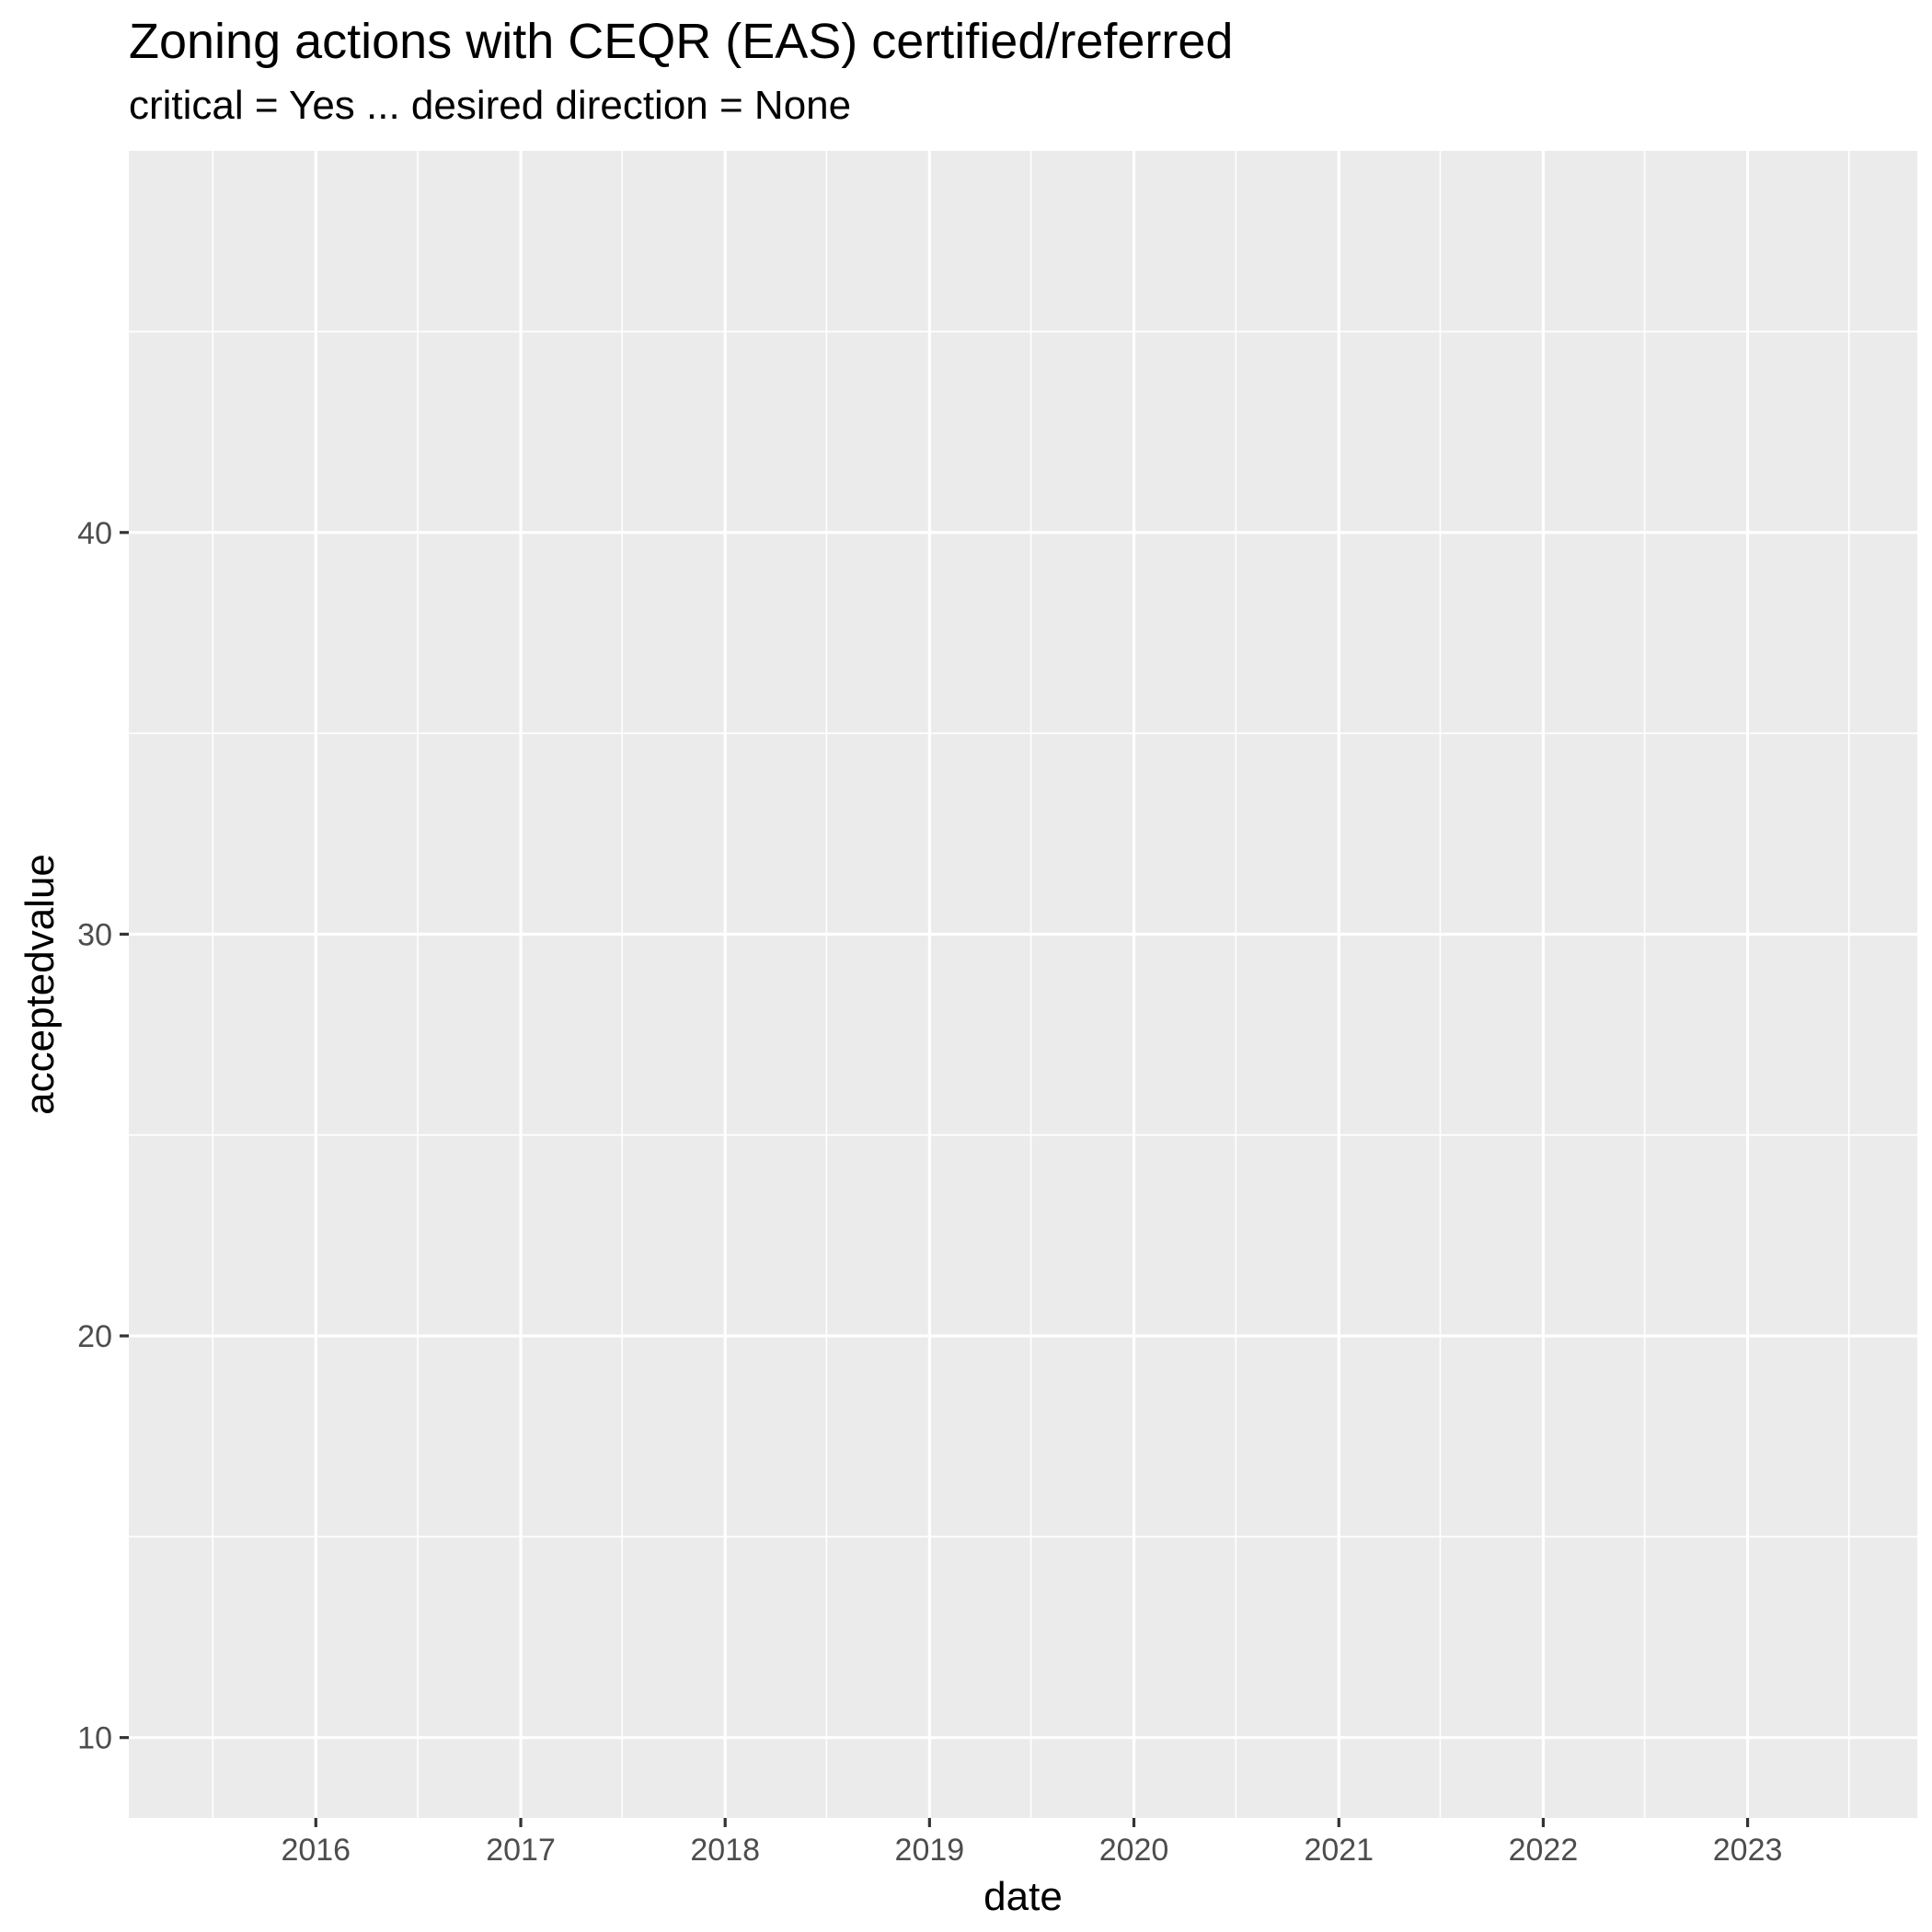 The width and height of the screenshot is (1932, 1932). I want to click on x-tick-label: 2016, so click(316, 1850).